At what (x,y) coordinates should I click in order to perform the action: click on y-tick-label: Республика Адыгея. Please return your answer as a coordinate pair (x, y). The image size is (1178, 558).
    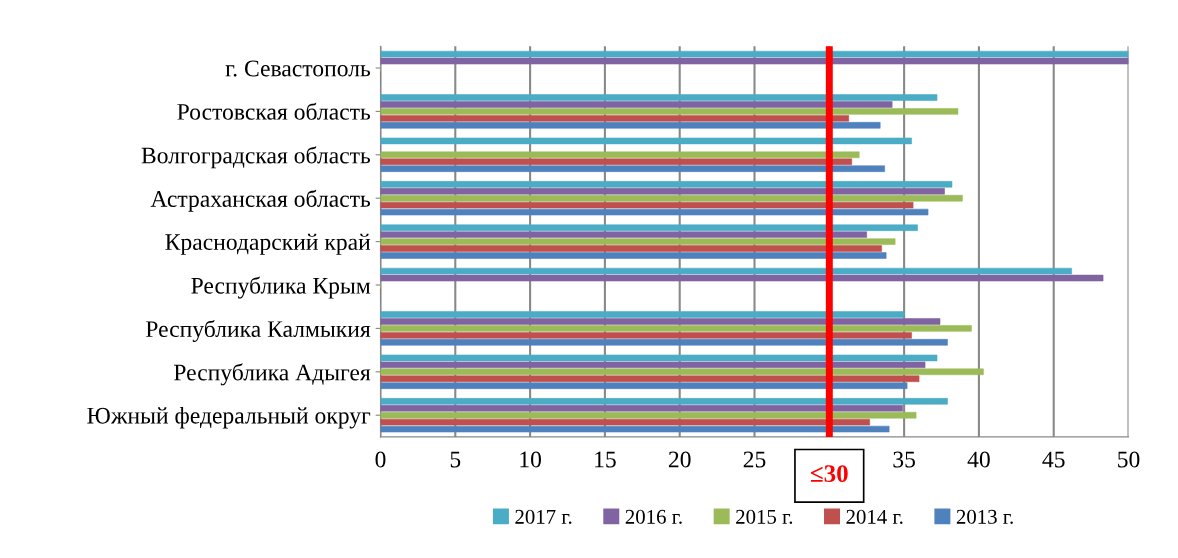
    Looking at the image, I should click on (272, 374).